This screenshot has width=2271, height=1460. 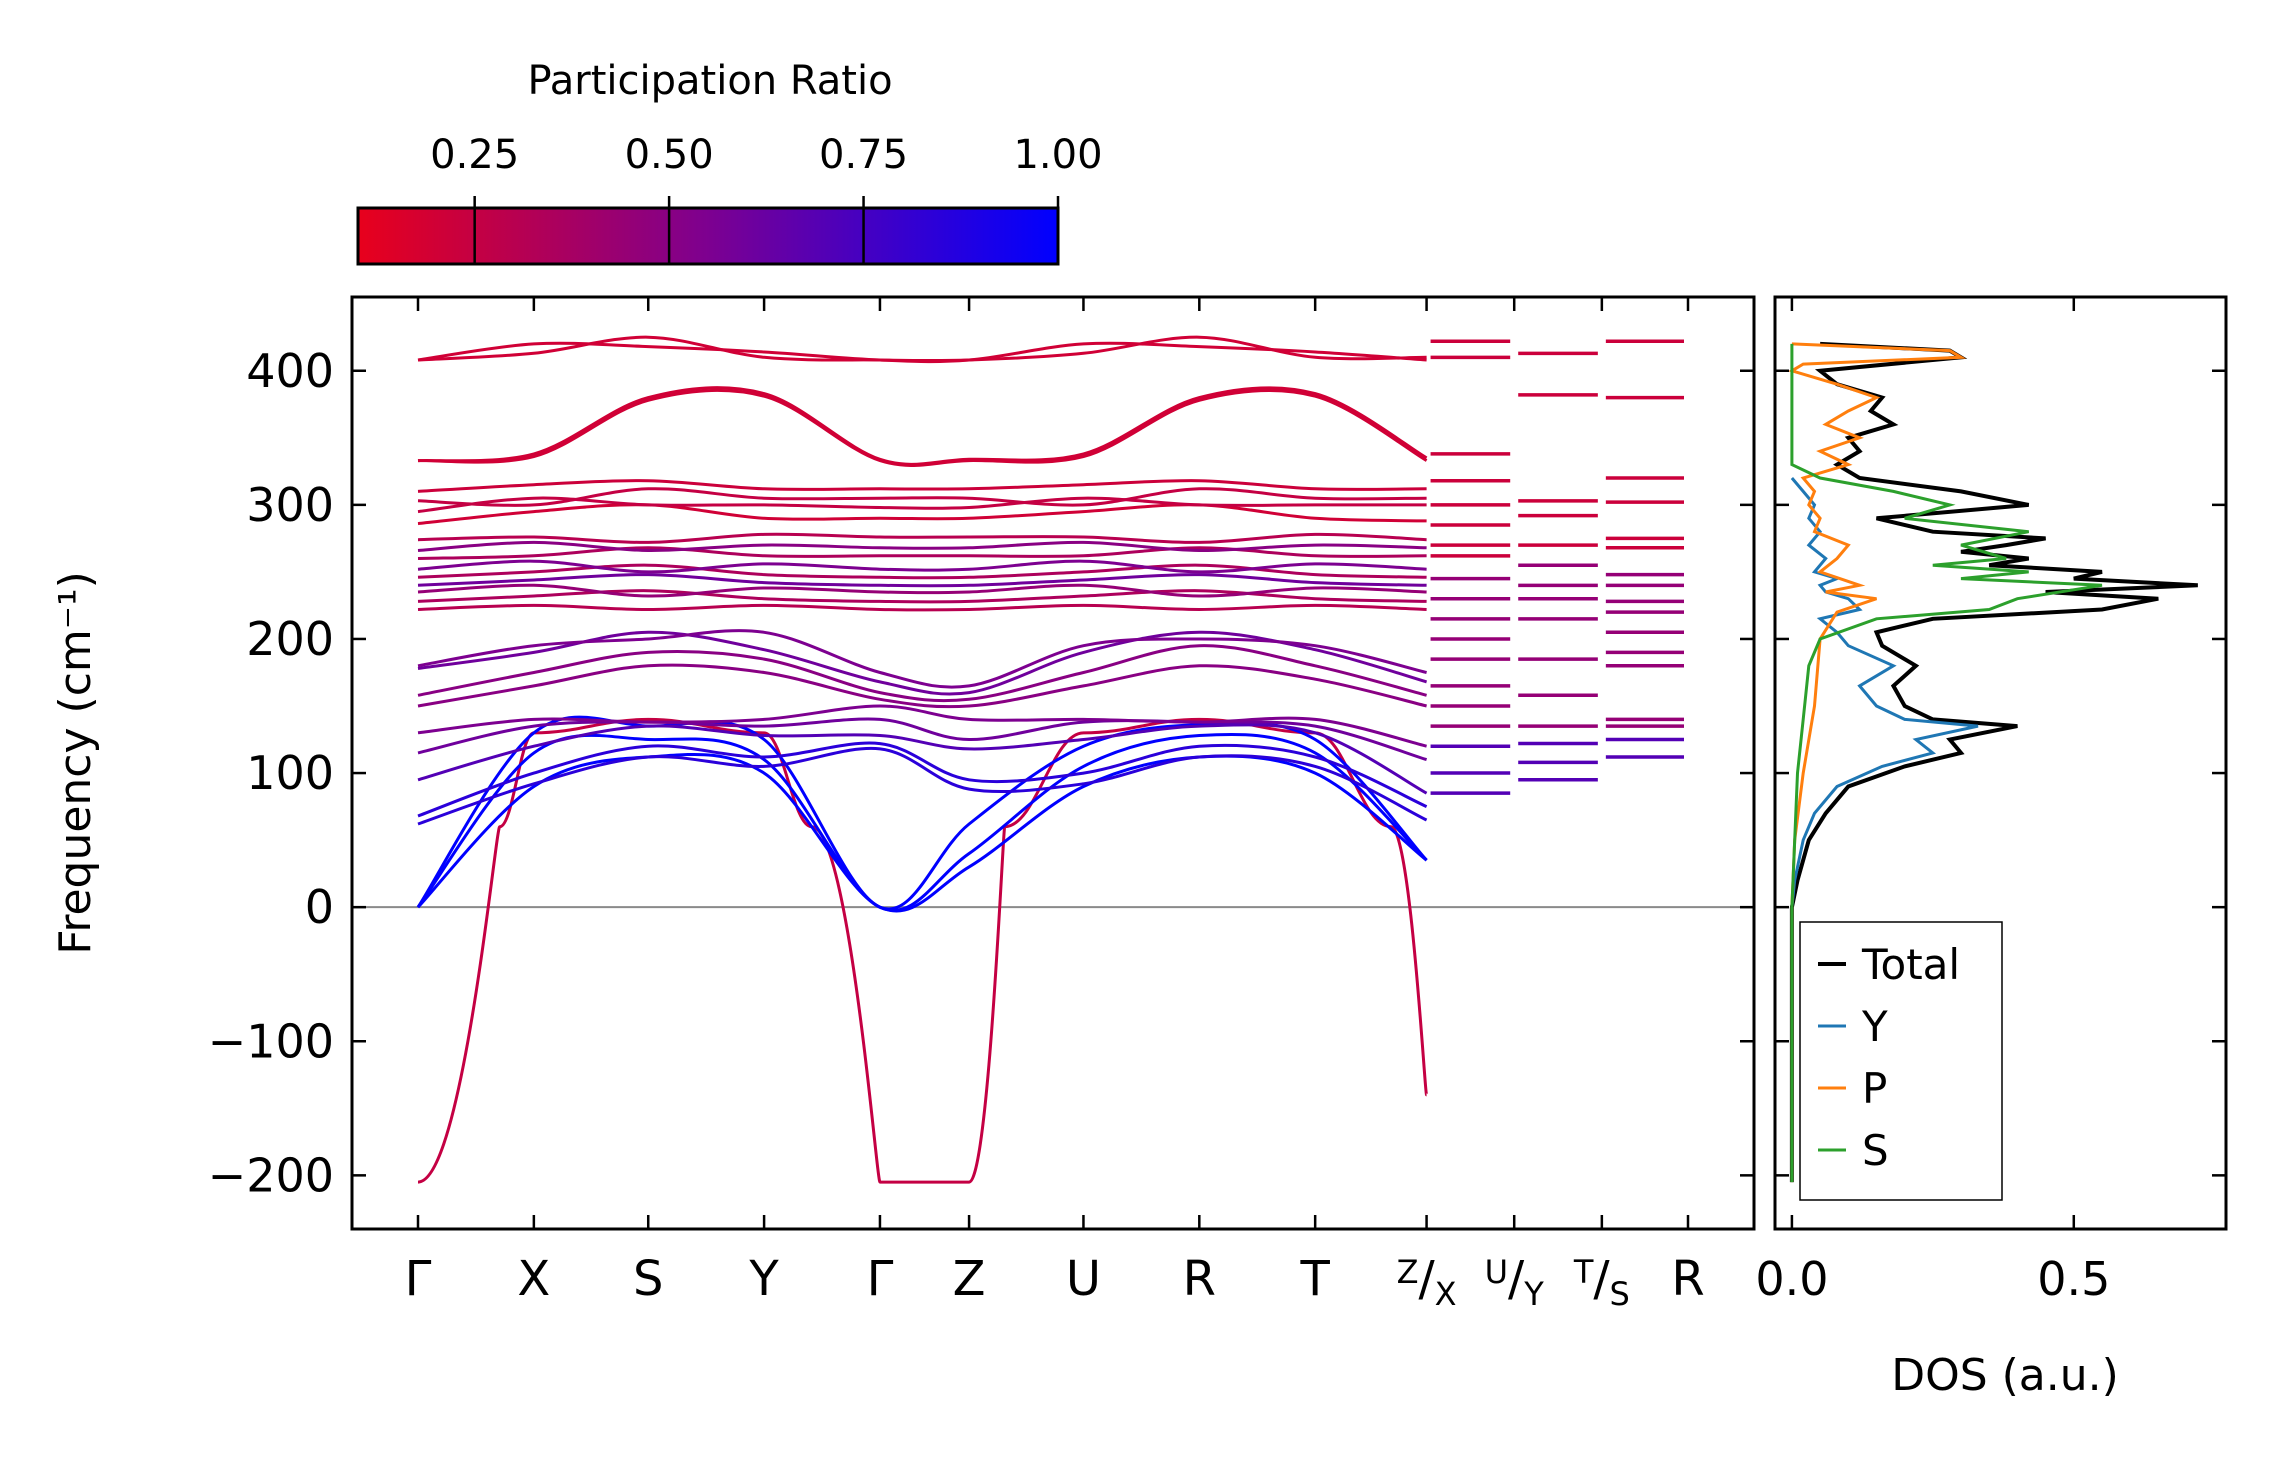 What do you see at coordinates (648, 1279) in the screenshot?
I see `band-x-tick-label: S` at bounding box center [648, 1279].